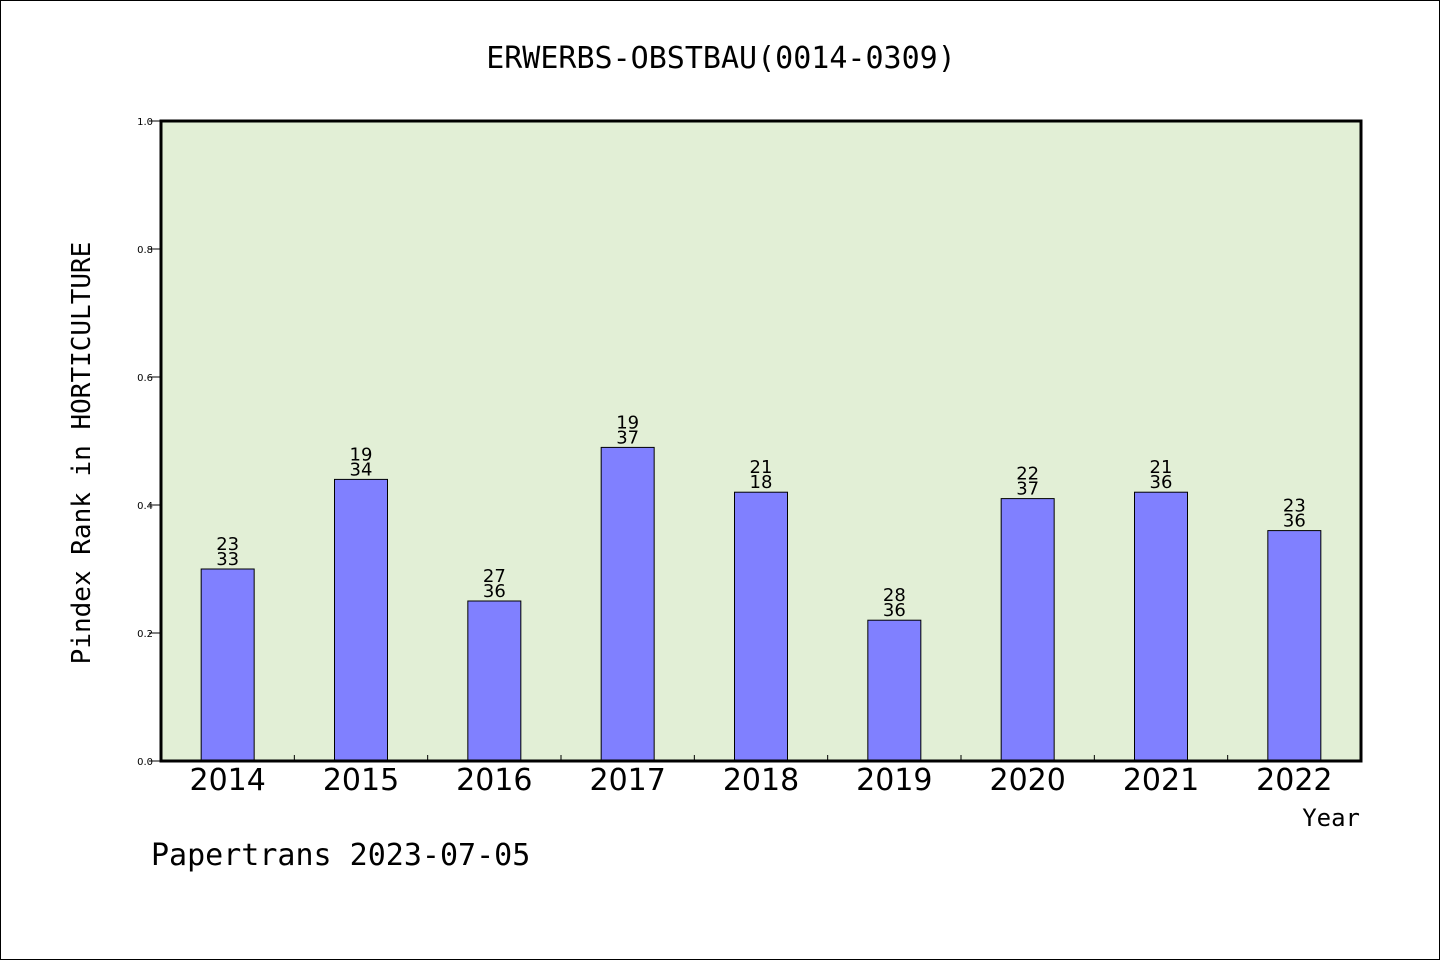 The width and height of the screenshot is (1440, 961). Describe the element at coordinates (361, 469) in the screenshot. I see `bar-label-bottom: 34` at that location.